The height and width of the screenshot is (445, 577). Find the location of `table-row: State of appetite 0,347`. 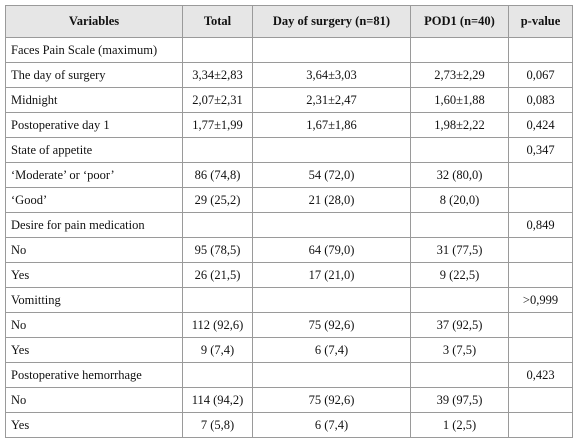

table-row: State of appetite 0,347 is located at coordinates (289, 150).